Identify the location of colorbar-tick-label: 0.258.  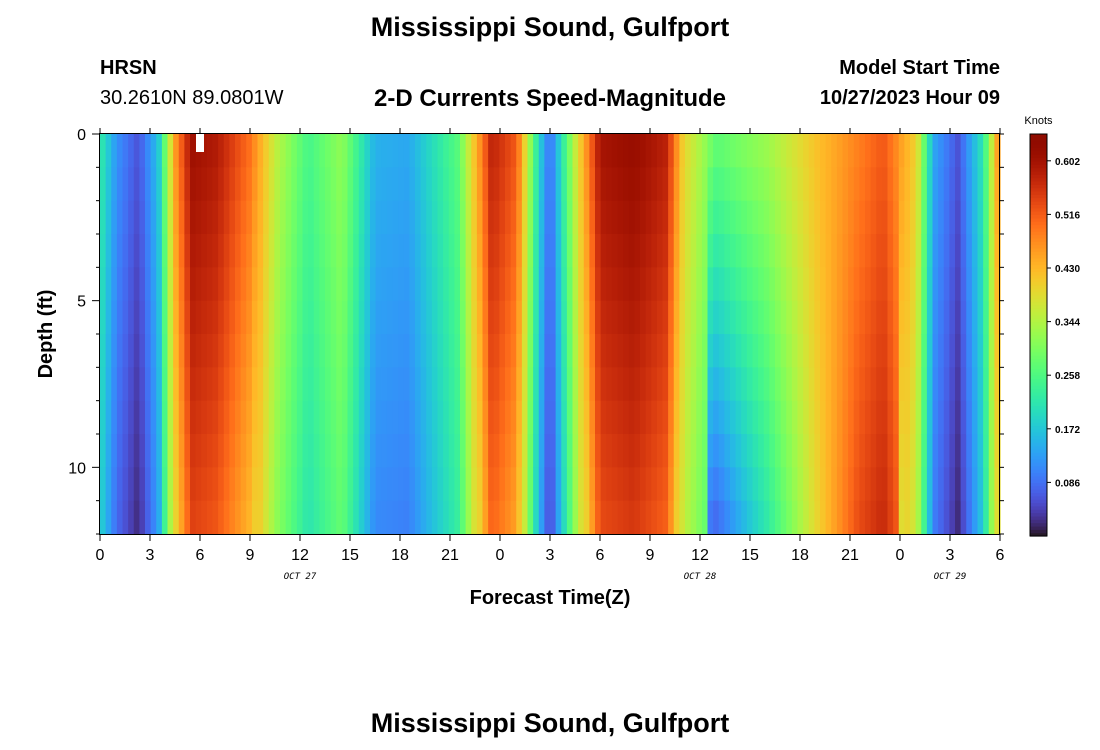
(1067, 376).